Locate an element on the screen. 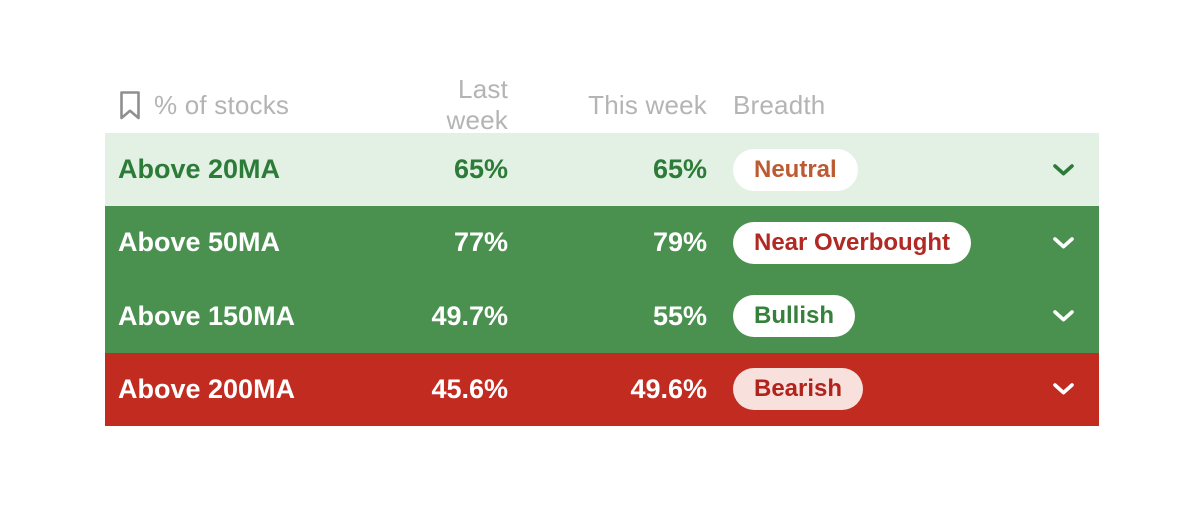  table-row: Above 200MA 45.6% 49.6% Bearish is located at coordinates (602, 389).